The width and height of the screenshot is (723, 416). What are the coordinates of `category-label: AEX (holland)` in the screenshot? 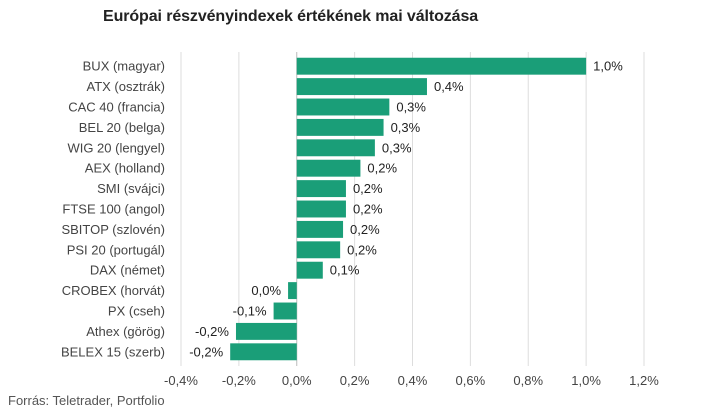 It's located at (125, 168).